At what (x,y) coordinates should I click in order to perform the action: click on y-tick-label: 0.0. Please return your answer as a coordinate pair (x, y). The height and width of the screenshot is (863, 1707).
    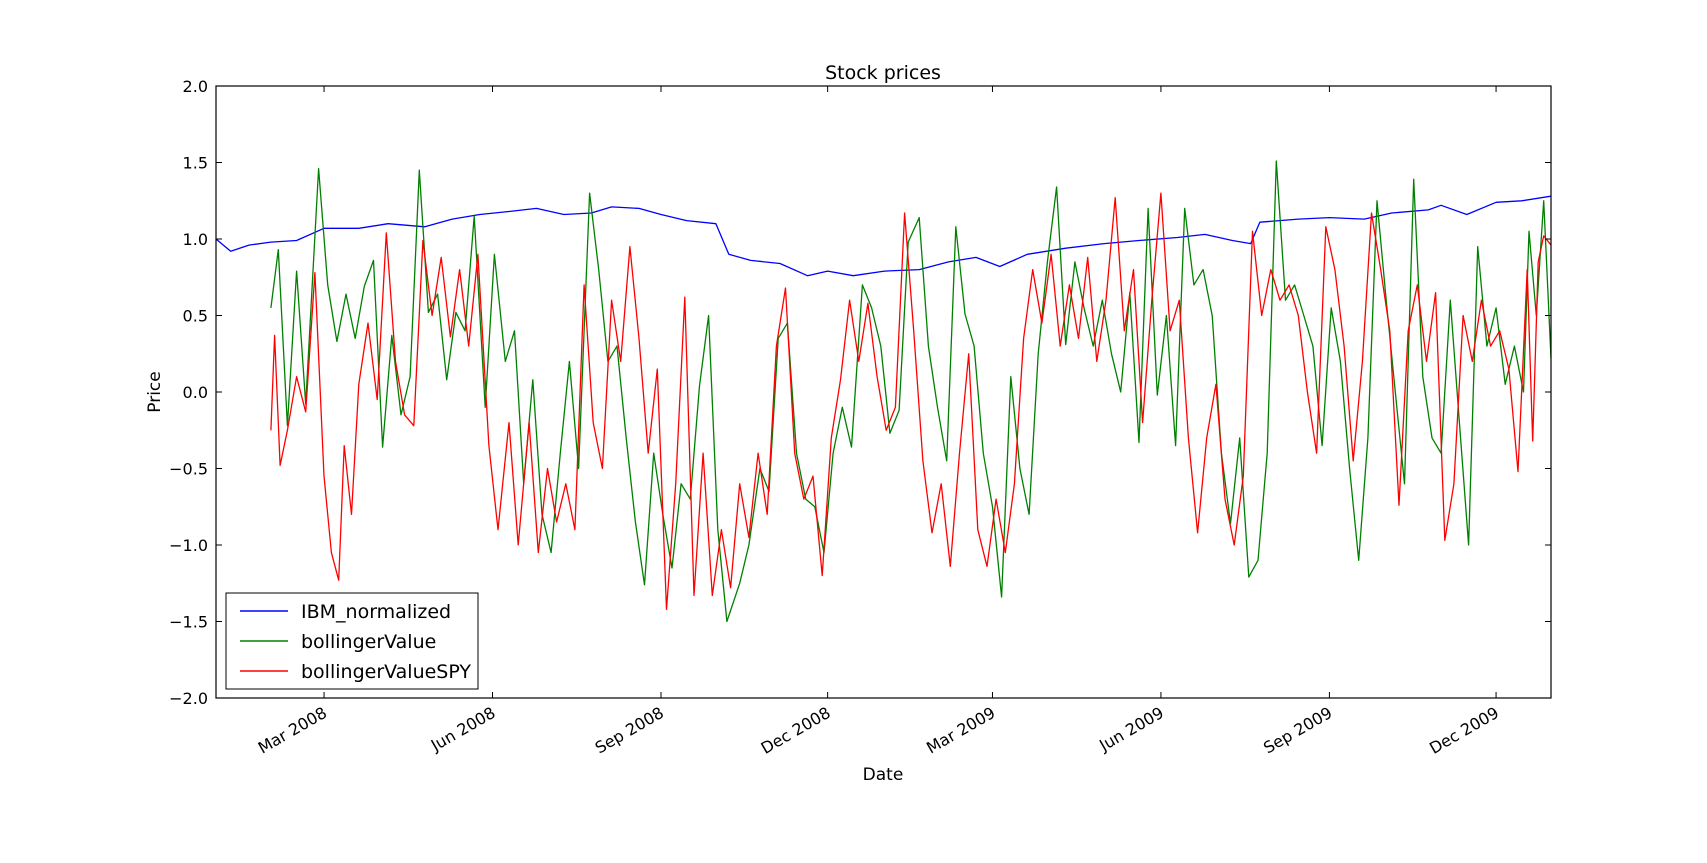
    Looking at the image, I should click on (195, 392).